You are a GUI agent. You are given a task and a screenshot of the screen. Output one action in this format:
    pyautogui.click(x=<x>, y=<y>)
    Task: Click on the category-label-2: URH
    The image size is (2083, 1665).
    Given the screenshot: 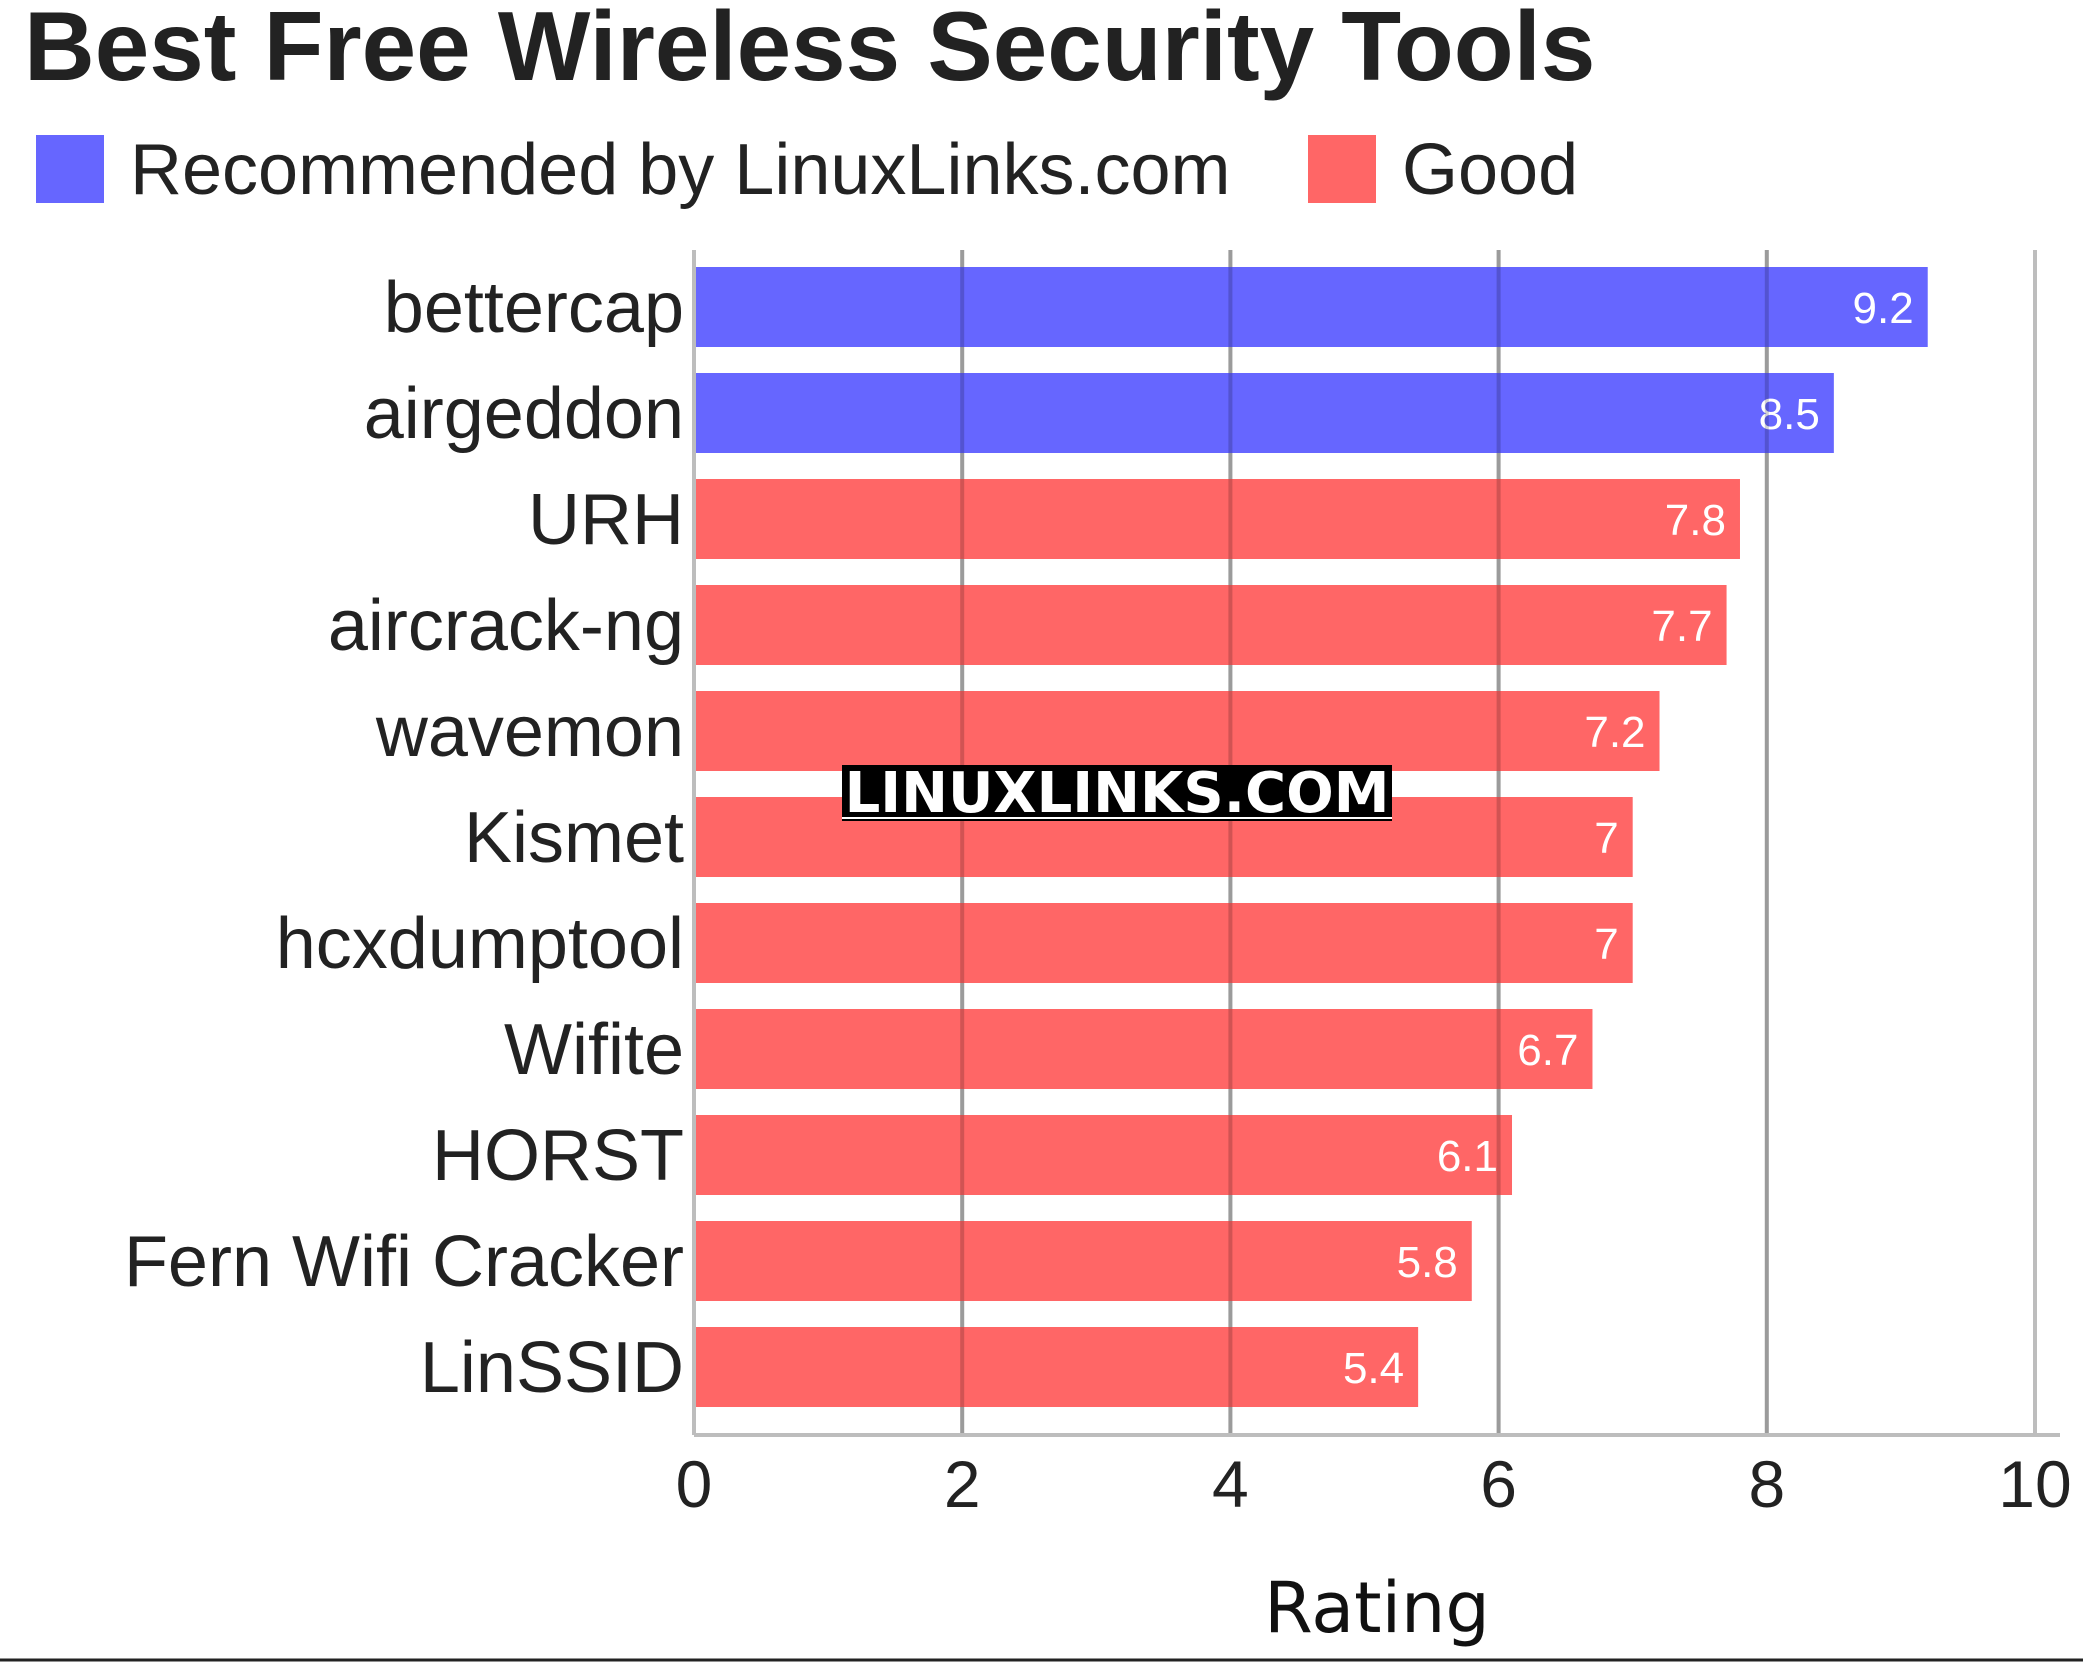 What is the action you would take?
    pyautogui.click(x=606, y=520)
    